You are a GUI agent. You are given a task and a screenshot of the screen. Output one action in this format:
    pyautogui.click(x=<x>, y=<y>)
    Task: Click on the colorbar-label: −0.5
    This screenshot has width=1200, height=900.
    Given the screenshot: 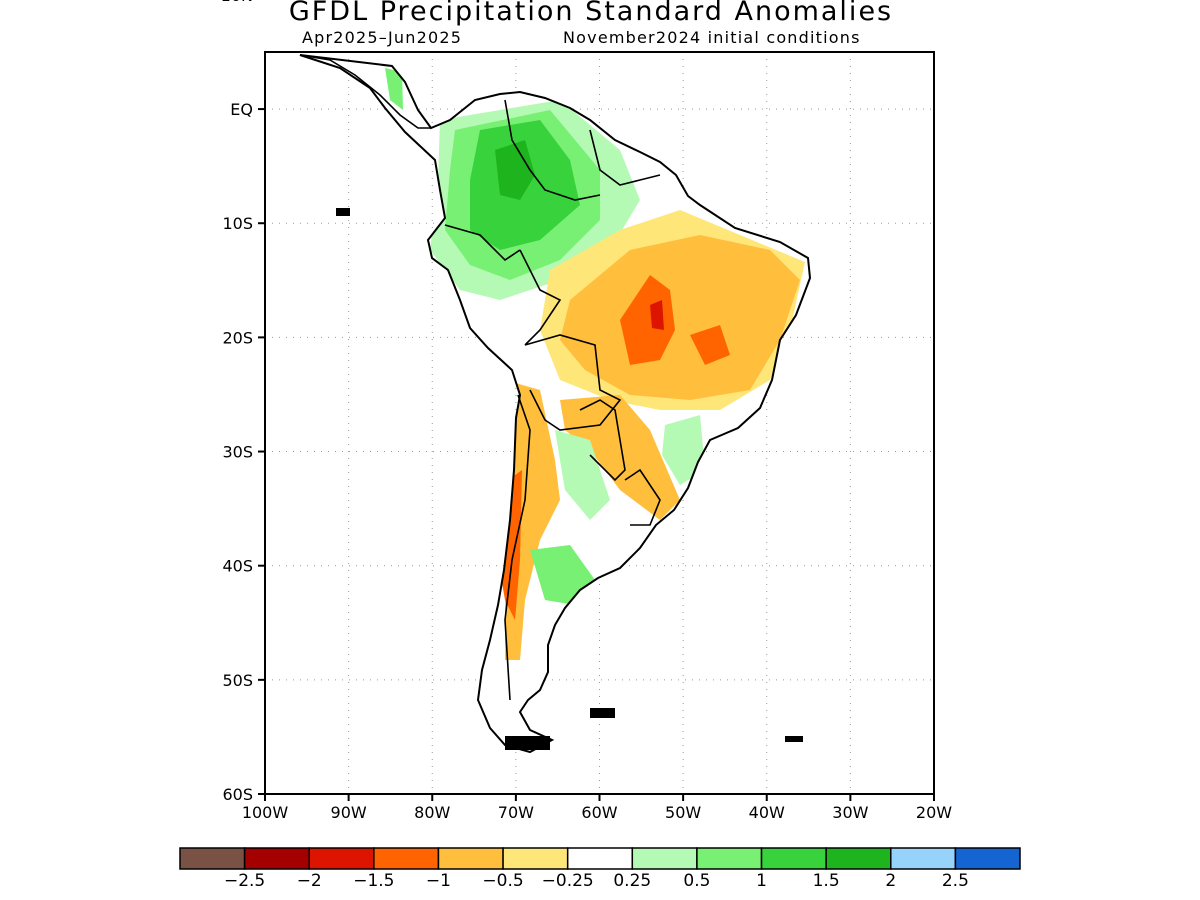 What is the action you would take?
    pyautogui.click(x=503, y=881)
    